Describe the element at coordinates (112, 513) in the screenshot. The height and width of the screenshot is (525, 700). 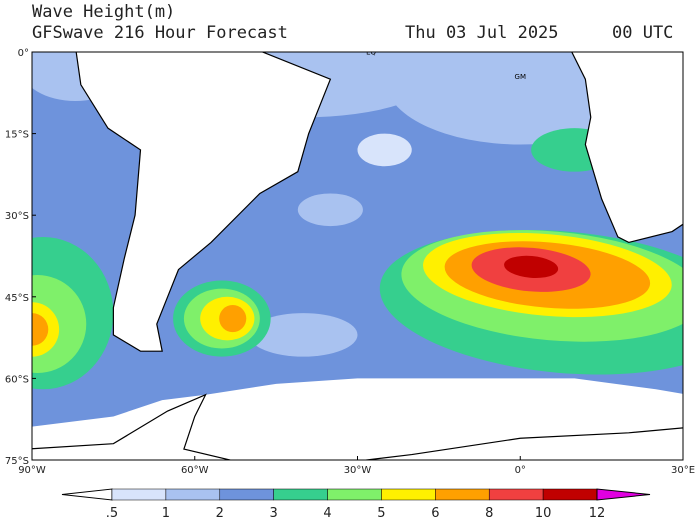
I see `colorbar-label: .5` at that location.